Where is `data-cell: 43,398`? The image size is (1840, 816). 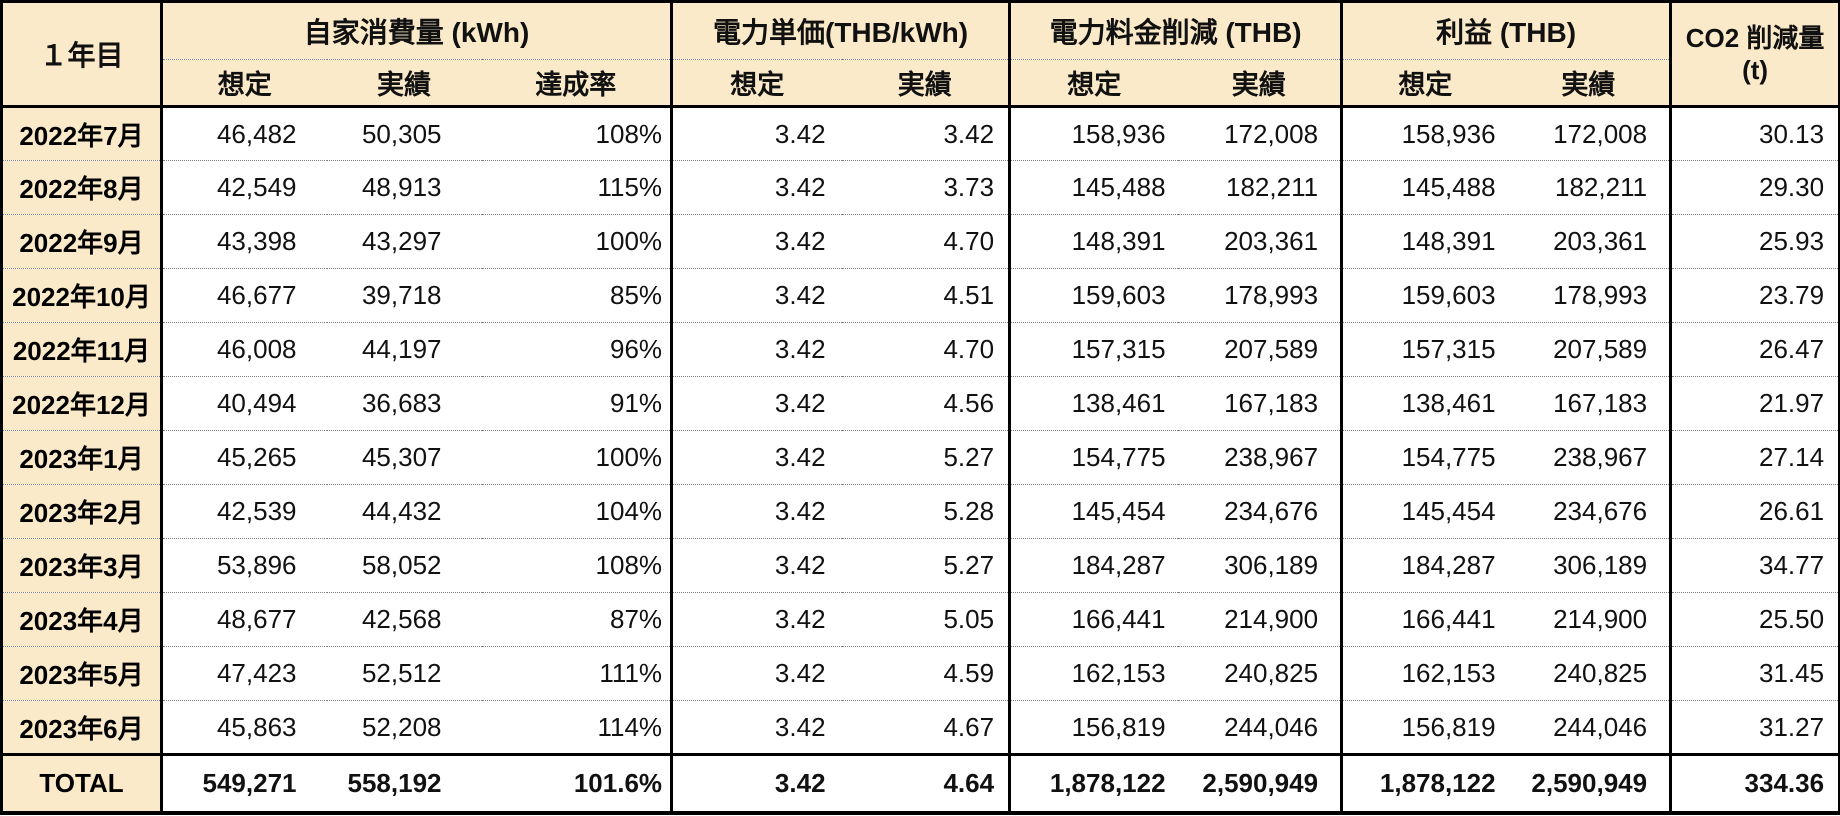
data-cell: 43,398 is located at coordinates (244, 241).